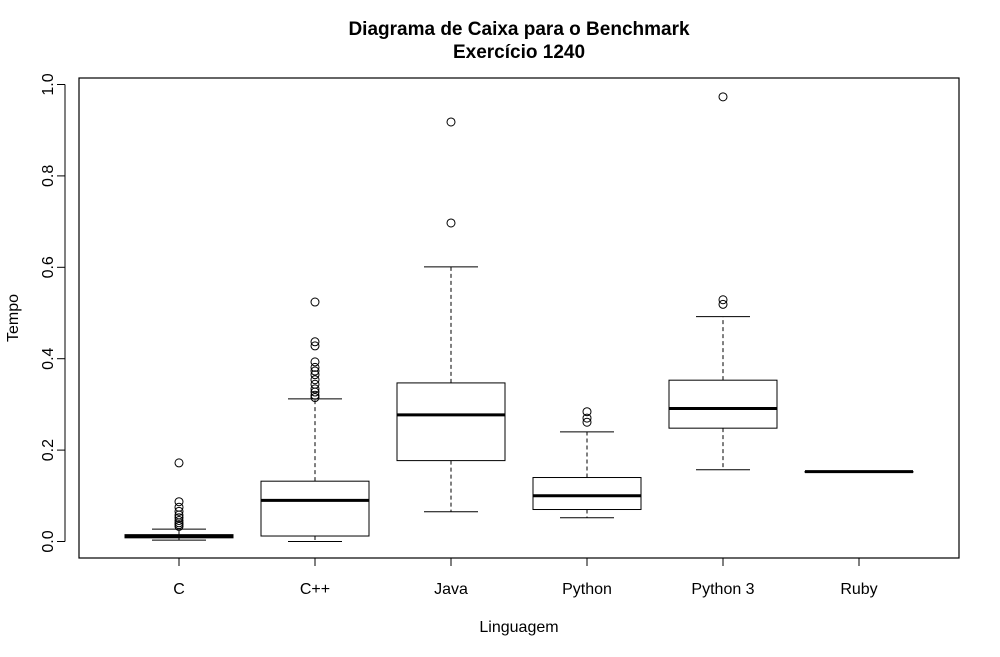  What do you see at coordinates (451, 589) in the screenshot?
I see `x-tick-label: Java` at bounding box center [451, 589].